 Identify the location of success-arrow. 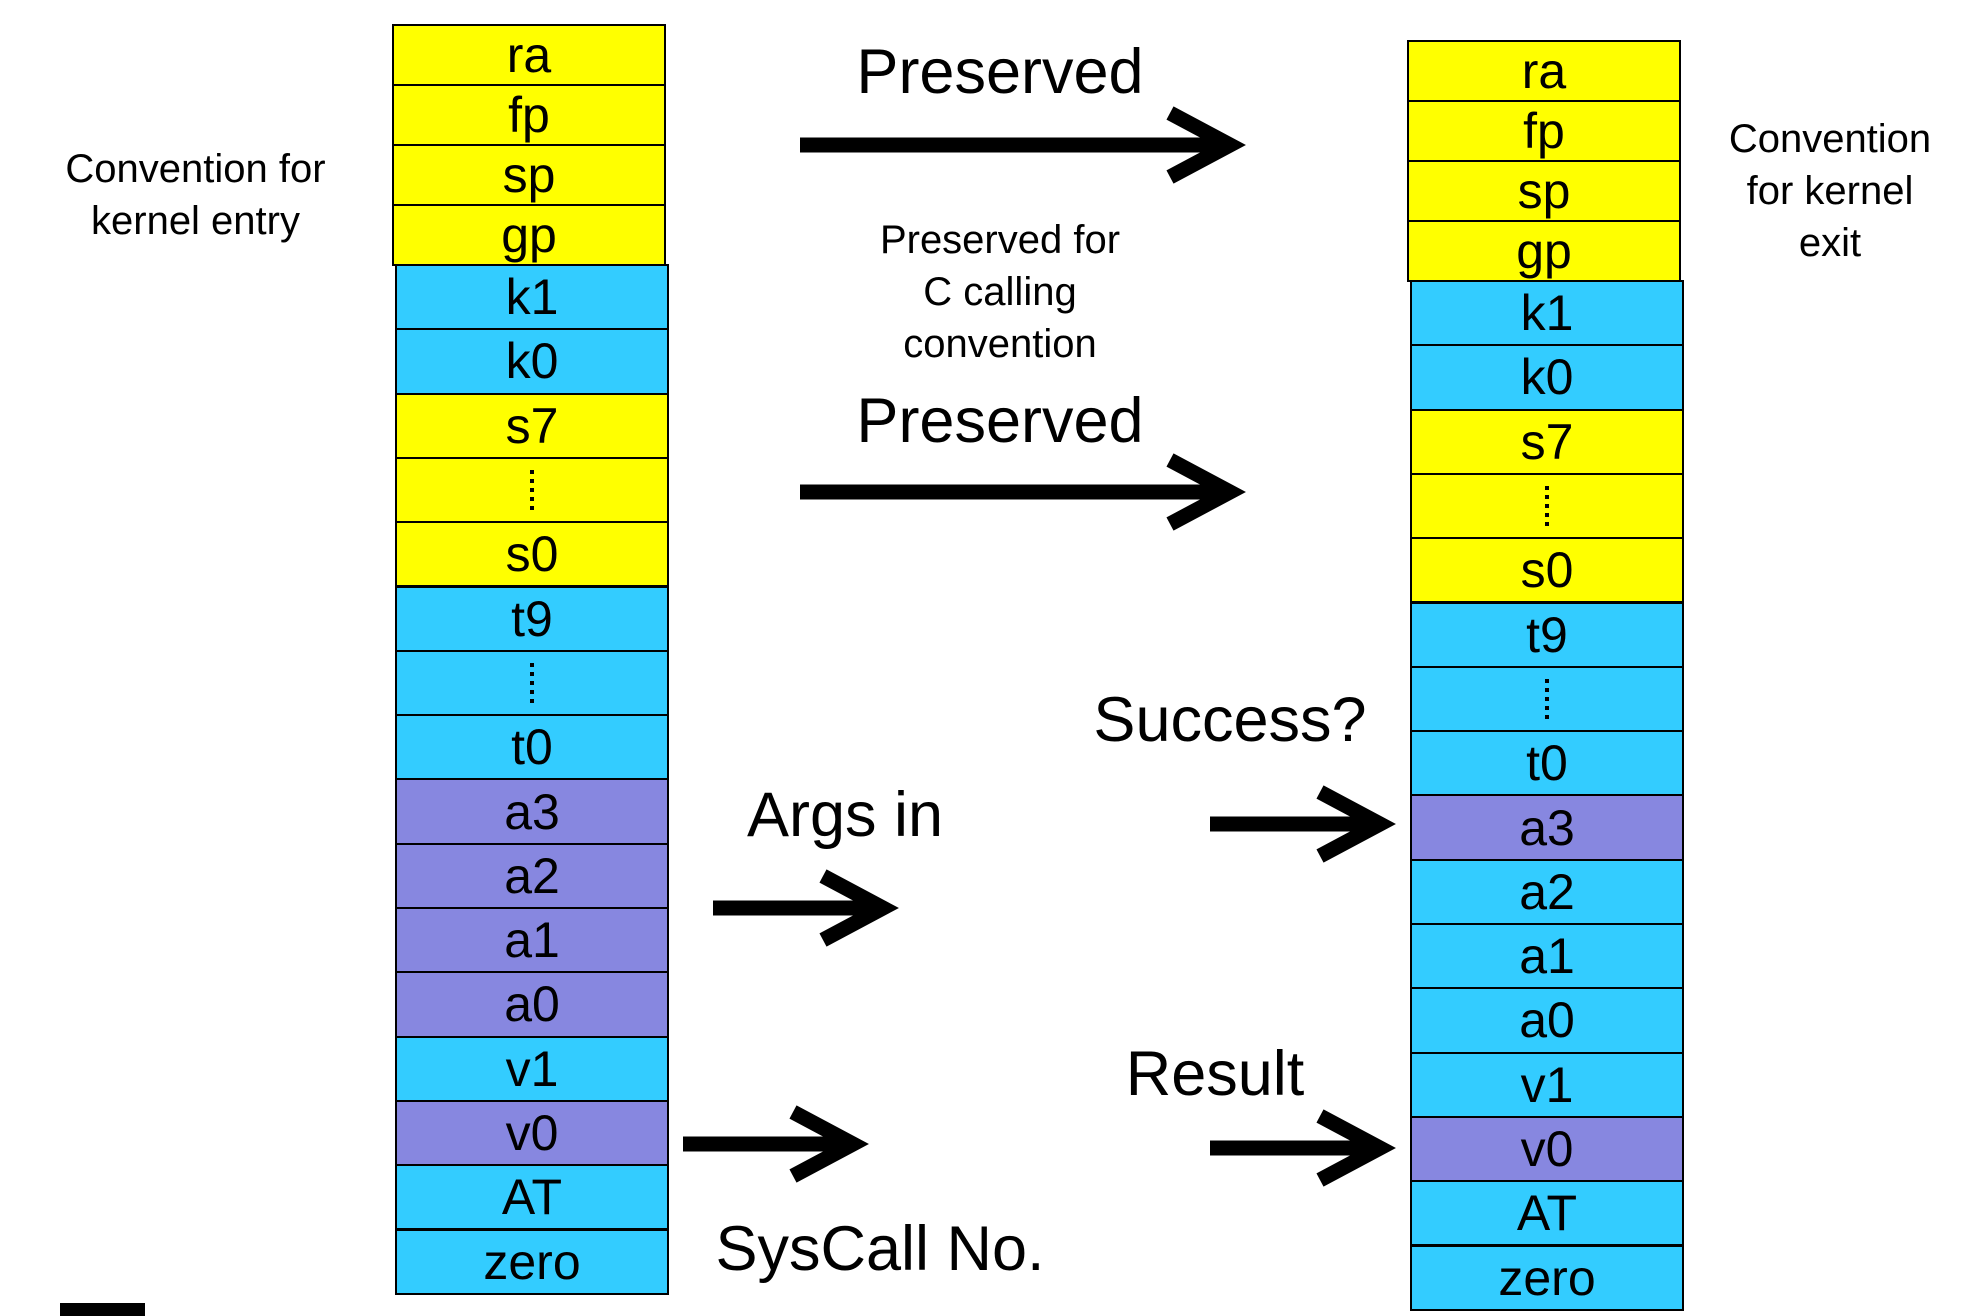
(1303, 824).